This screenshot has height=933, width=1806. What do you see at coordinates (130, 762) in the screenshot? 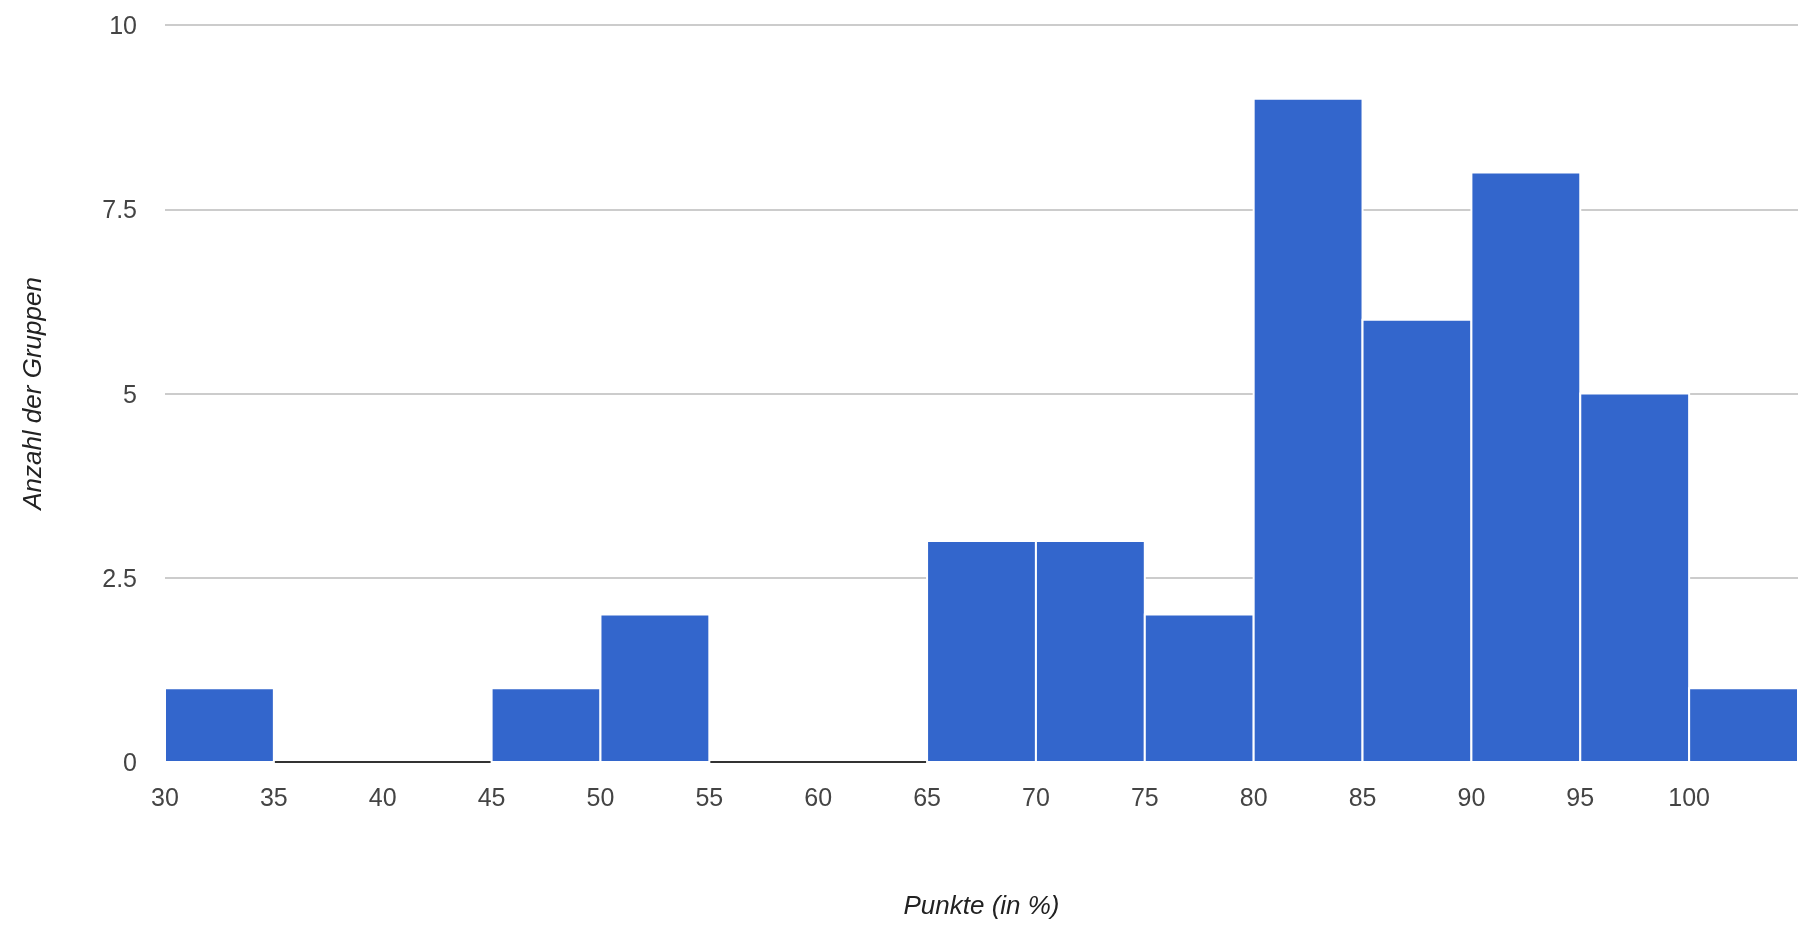
I see `y-tick-label: 0` at bounding box center [130, 762].